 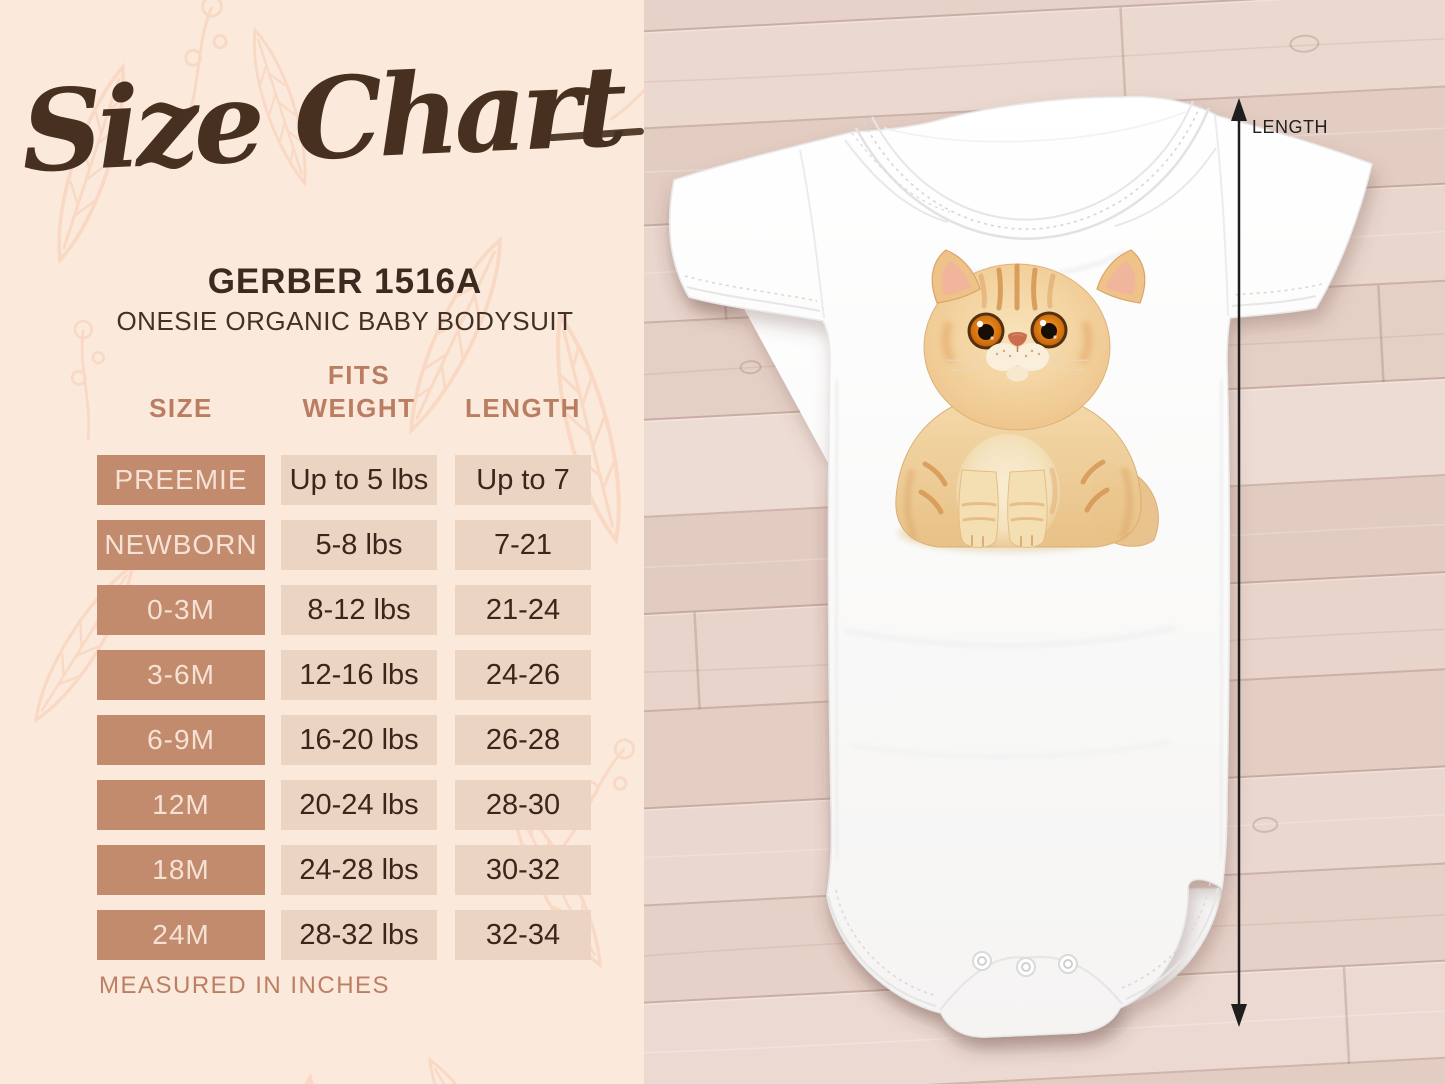 I want to click on length-cell: Up to 7, so click(x=523, y=480).